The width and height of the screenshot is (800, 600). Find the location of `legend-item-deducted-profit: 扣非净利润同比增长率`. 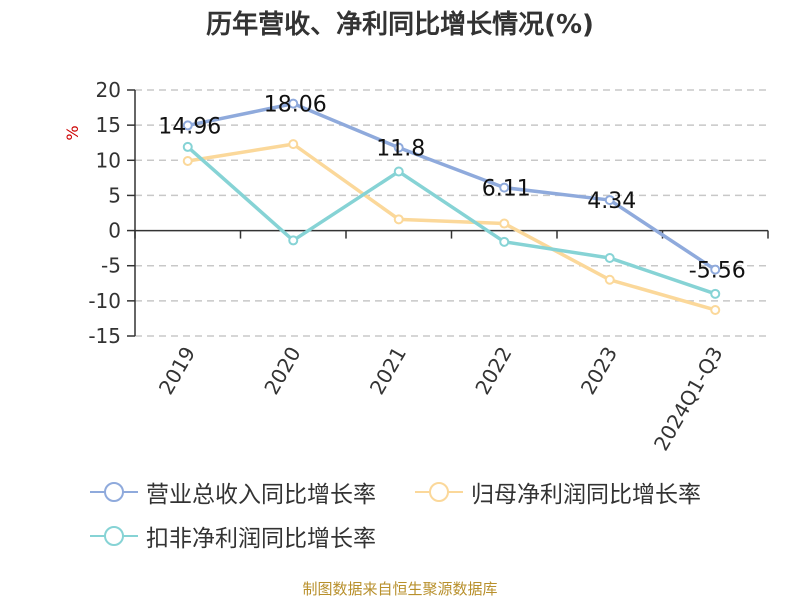

legend-item-deducted-profit: 扣非净利润同比增长率 is located at coordinates (233, 536).